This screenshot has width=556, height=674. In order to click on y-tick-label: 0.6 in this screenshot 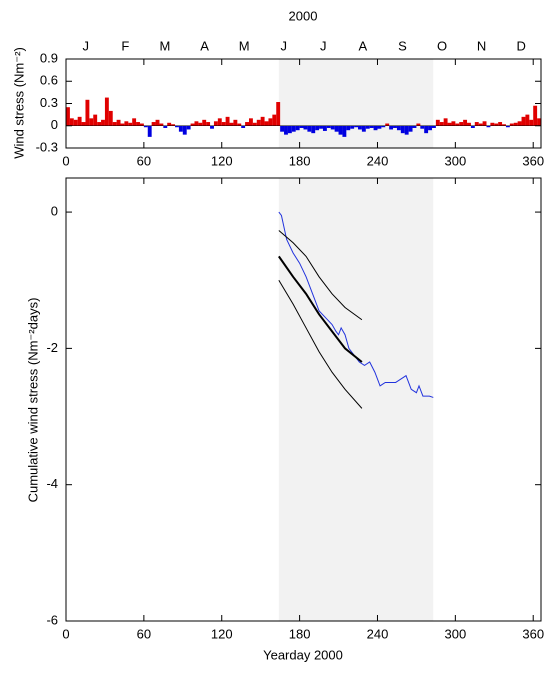, I will do `click(49, 80)`.